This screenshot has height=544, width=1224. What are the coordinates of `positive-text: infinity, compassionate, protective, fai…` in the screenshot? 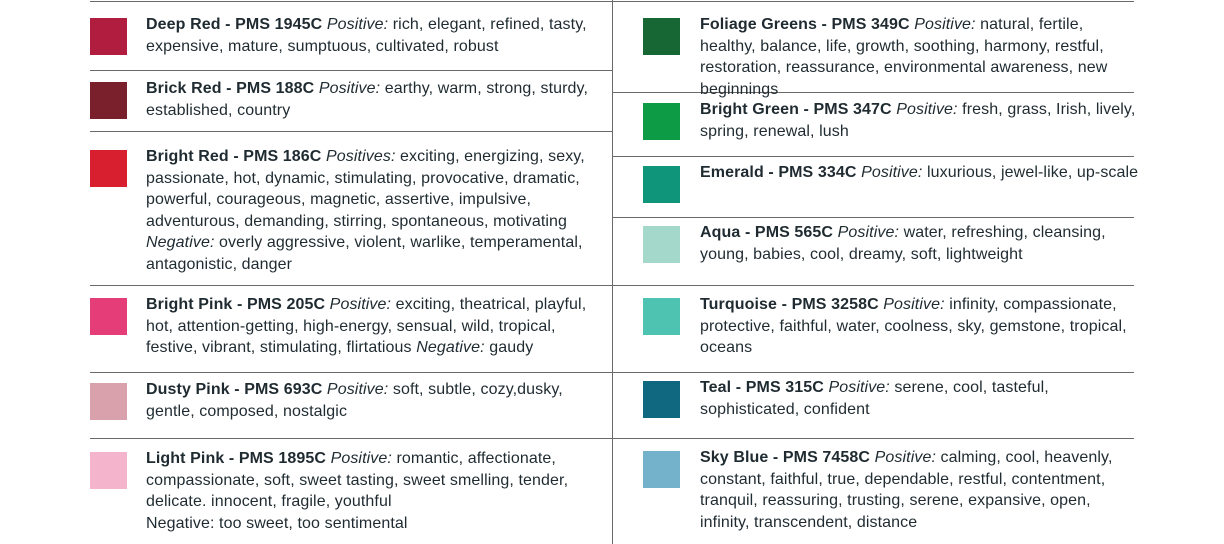 It's located at (913, 326).